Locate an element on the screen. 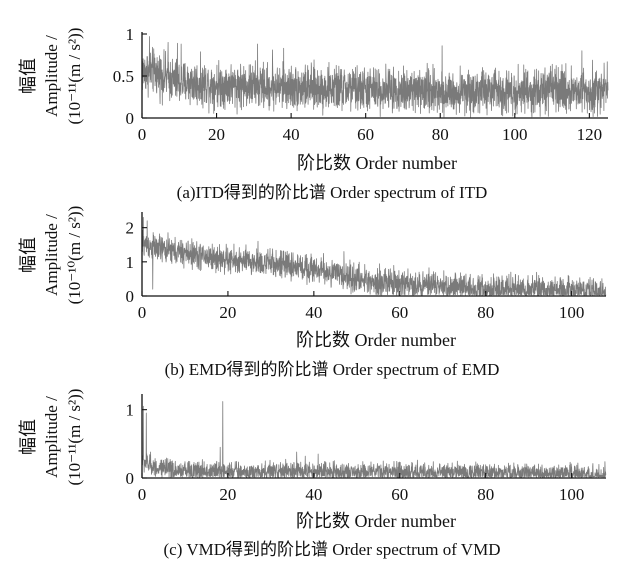 The width and height of the screenshot is (617, 575). panel-caption: (b) EMD得到的阶比谱 Order spectrum of EMD is located at coordinates (332, 369).